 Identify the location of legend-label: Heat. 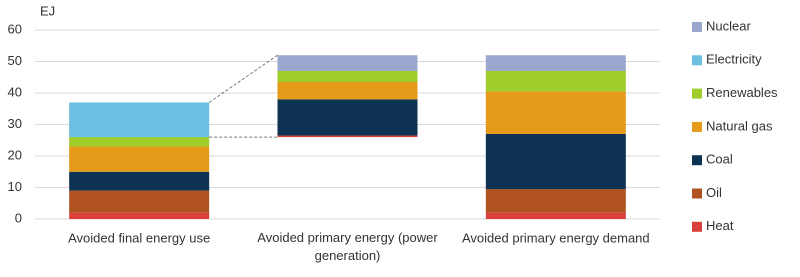
(720, 225).